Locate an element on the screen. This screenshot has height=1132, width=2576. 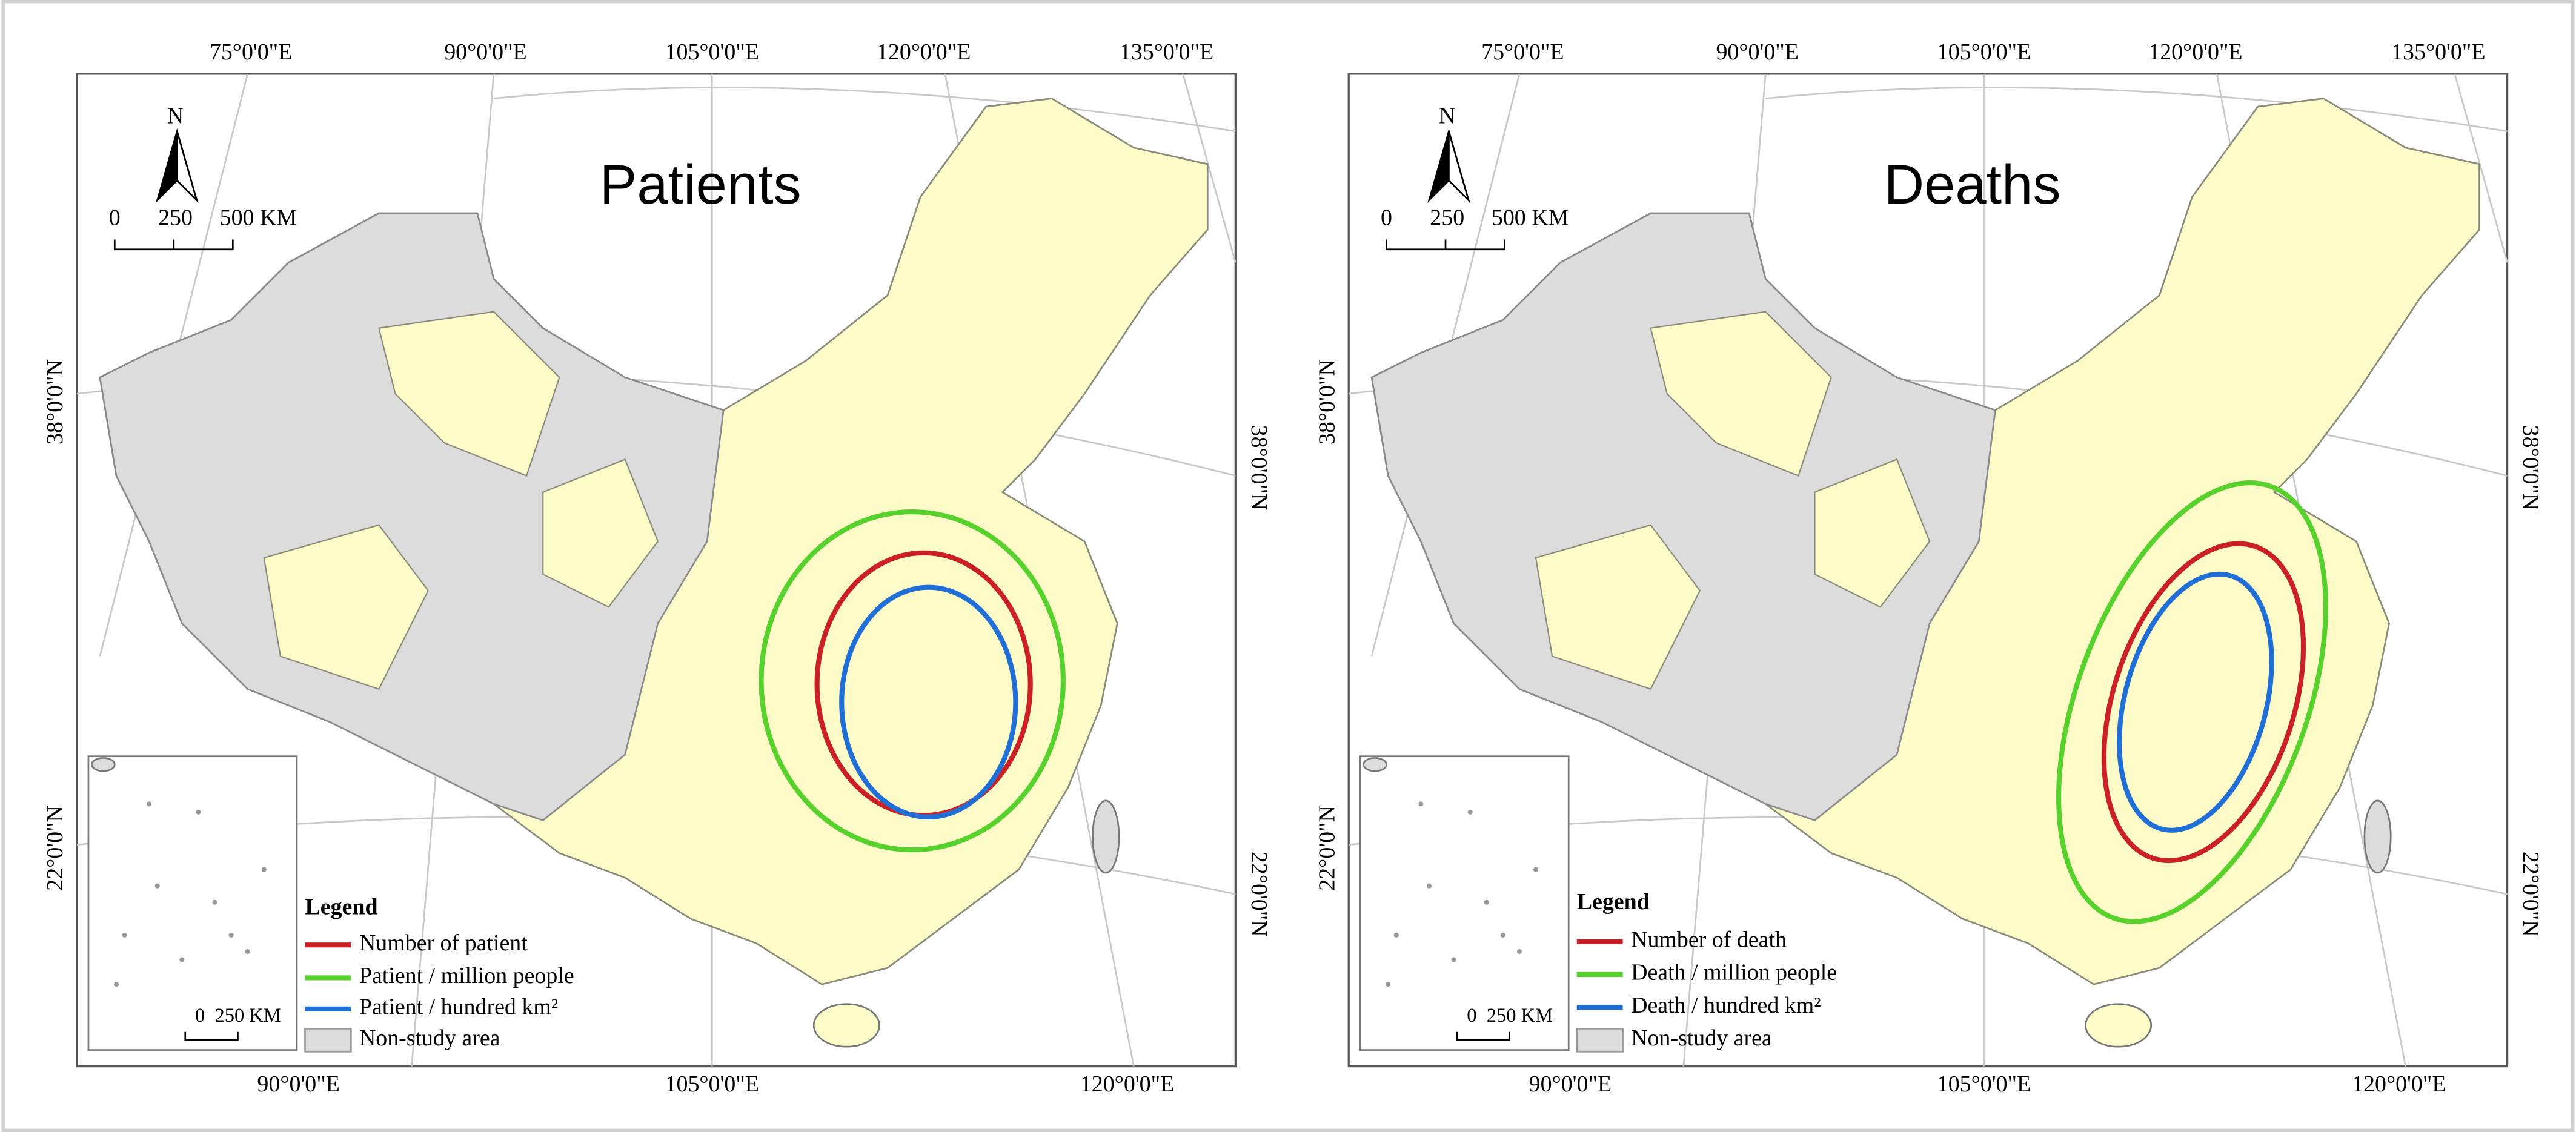
legend-item: Death / hundred km² is located at coordinates (1726, 1005).